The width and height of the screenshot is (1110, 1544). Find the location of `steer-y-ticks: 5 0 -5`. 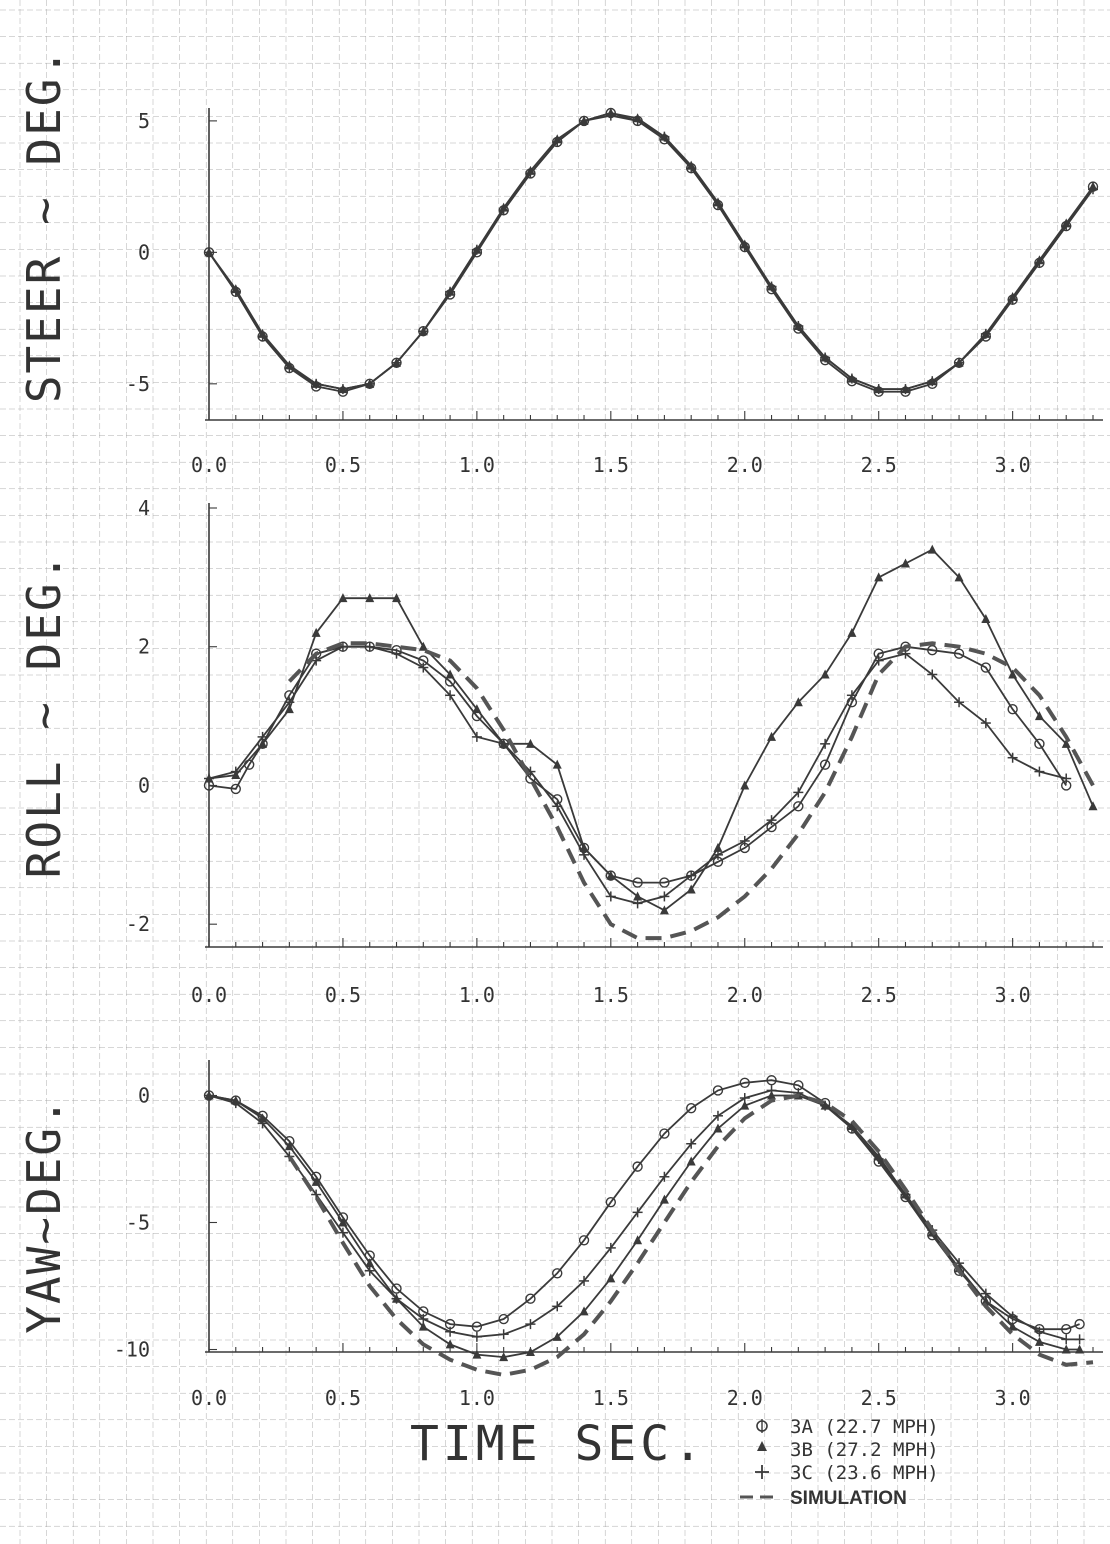

steer-y-ticks: 5 0 -5 is located at coordinates (138, 252).